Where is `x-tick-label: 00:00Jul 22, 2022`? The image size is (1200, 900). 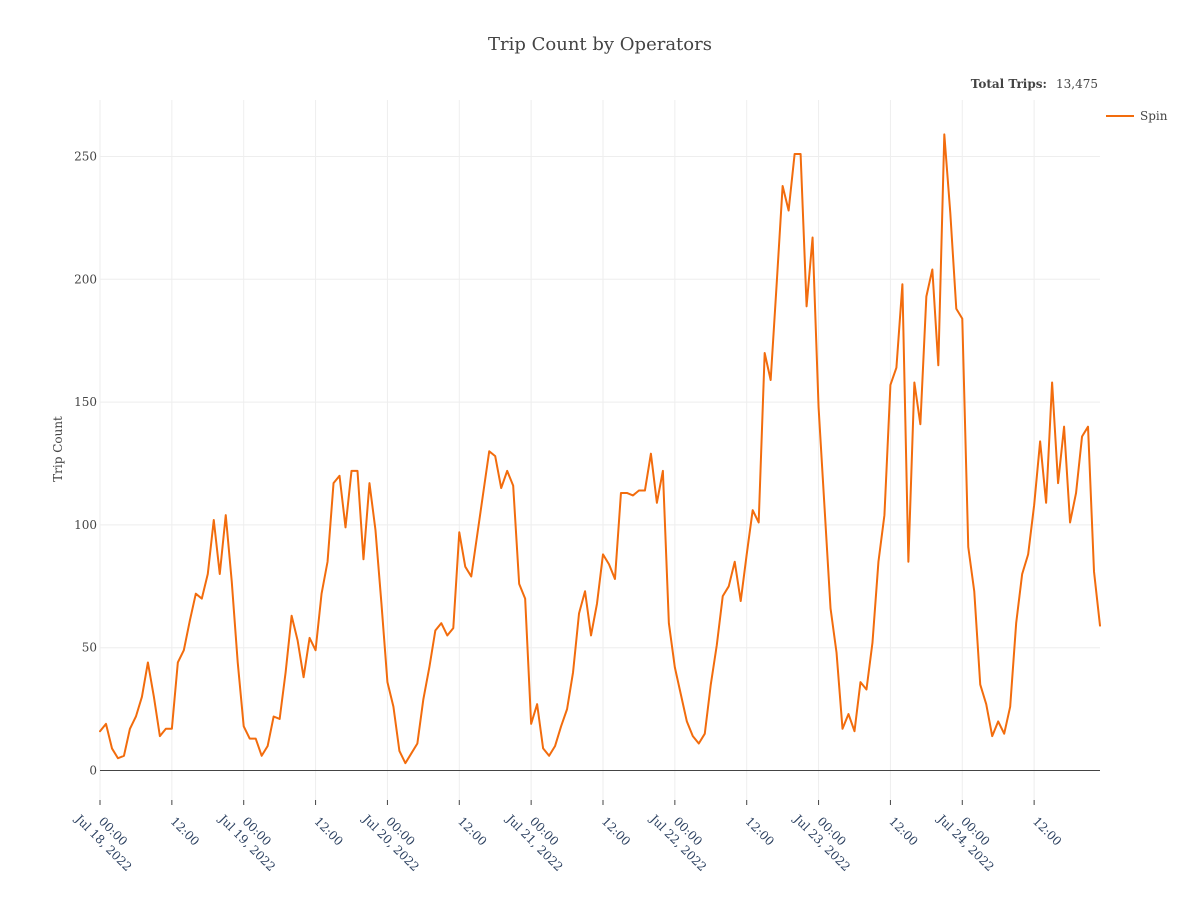 x-tick-label: 00:00Jul 22, 2022 is located at coordinates (683, 837).